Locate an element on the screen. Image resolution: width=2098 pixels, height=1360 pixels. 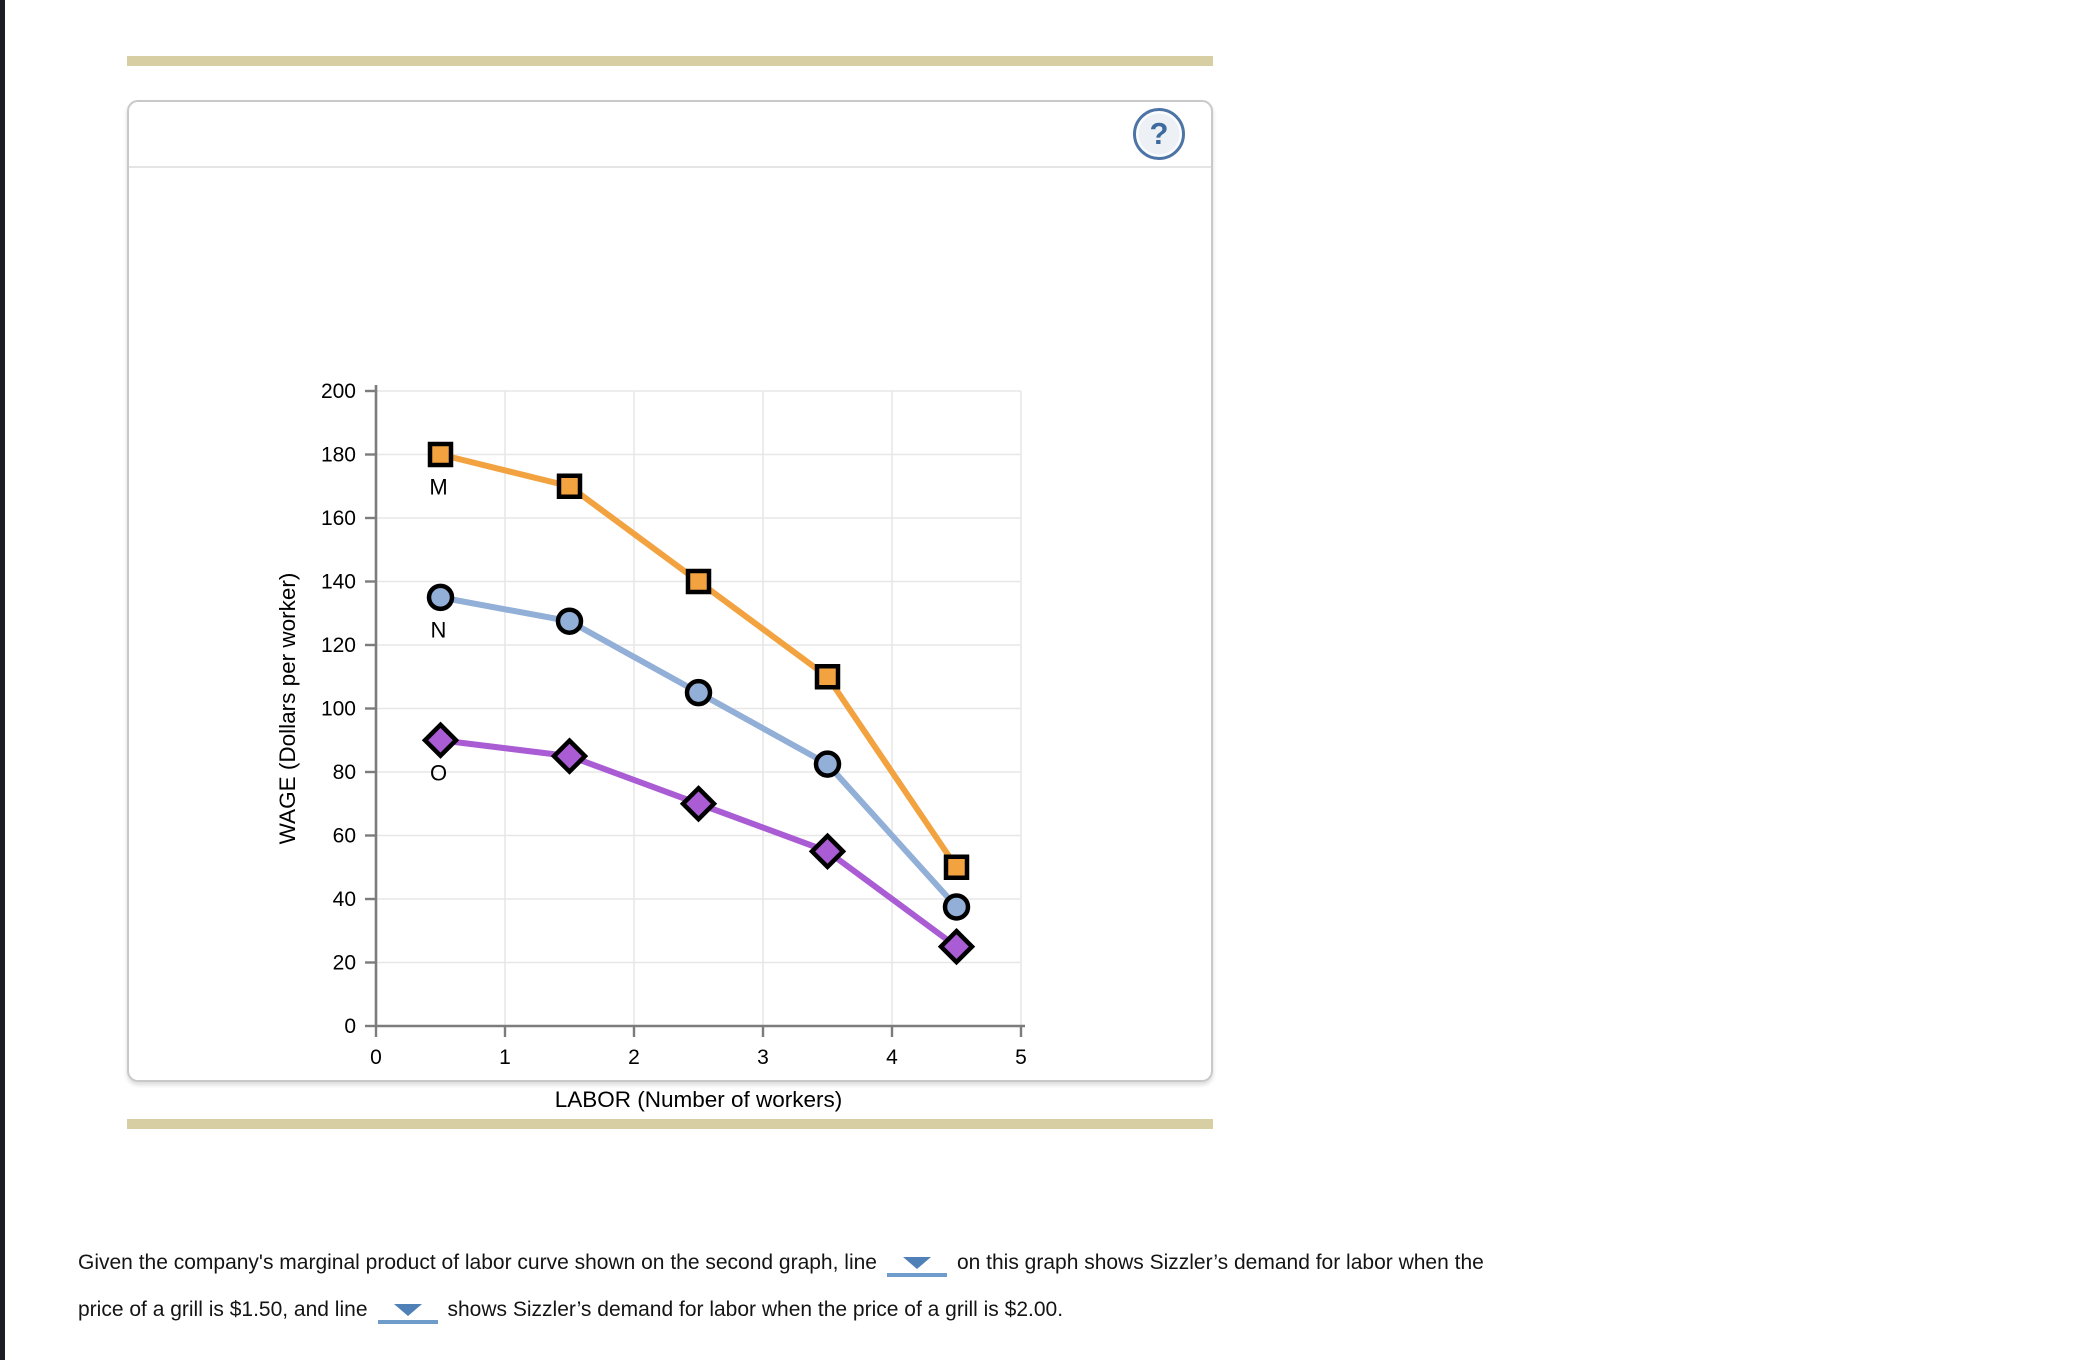
window-edge-strip is located at coordinates (2, 680).